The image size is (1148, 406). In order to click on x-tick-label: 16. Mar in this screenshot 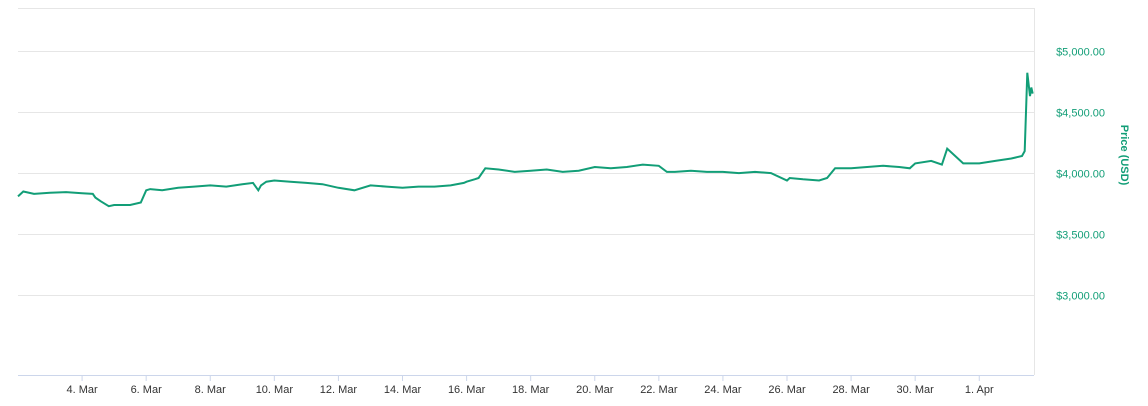, I will do `click(467, 390)`.